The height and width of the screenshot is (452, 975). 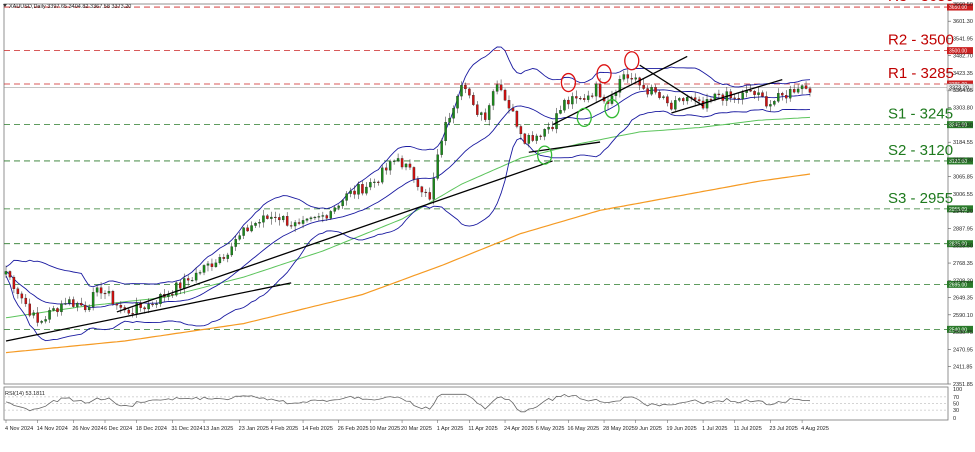 I want to click on level-label: R3 - 3650, so click(x=921, y=2).